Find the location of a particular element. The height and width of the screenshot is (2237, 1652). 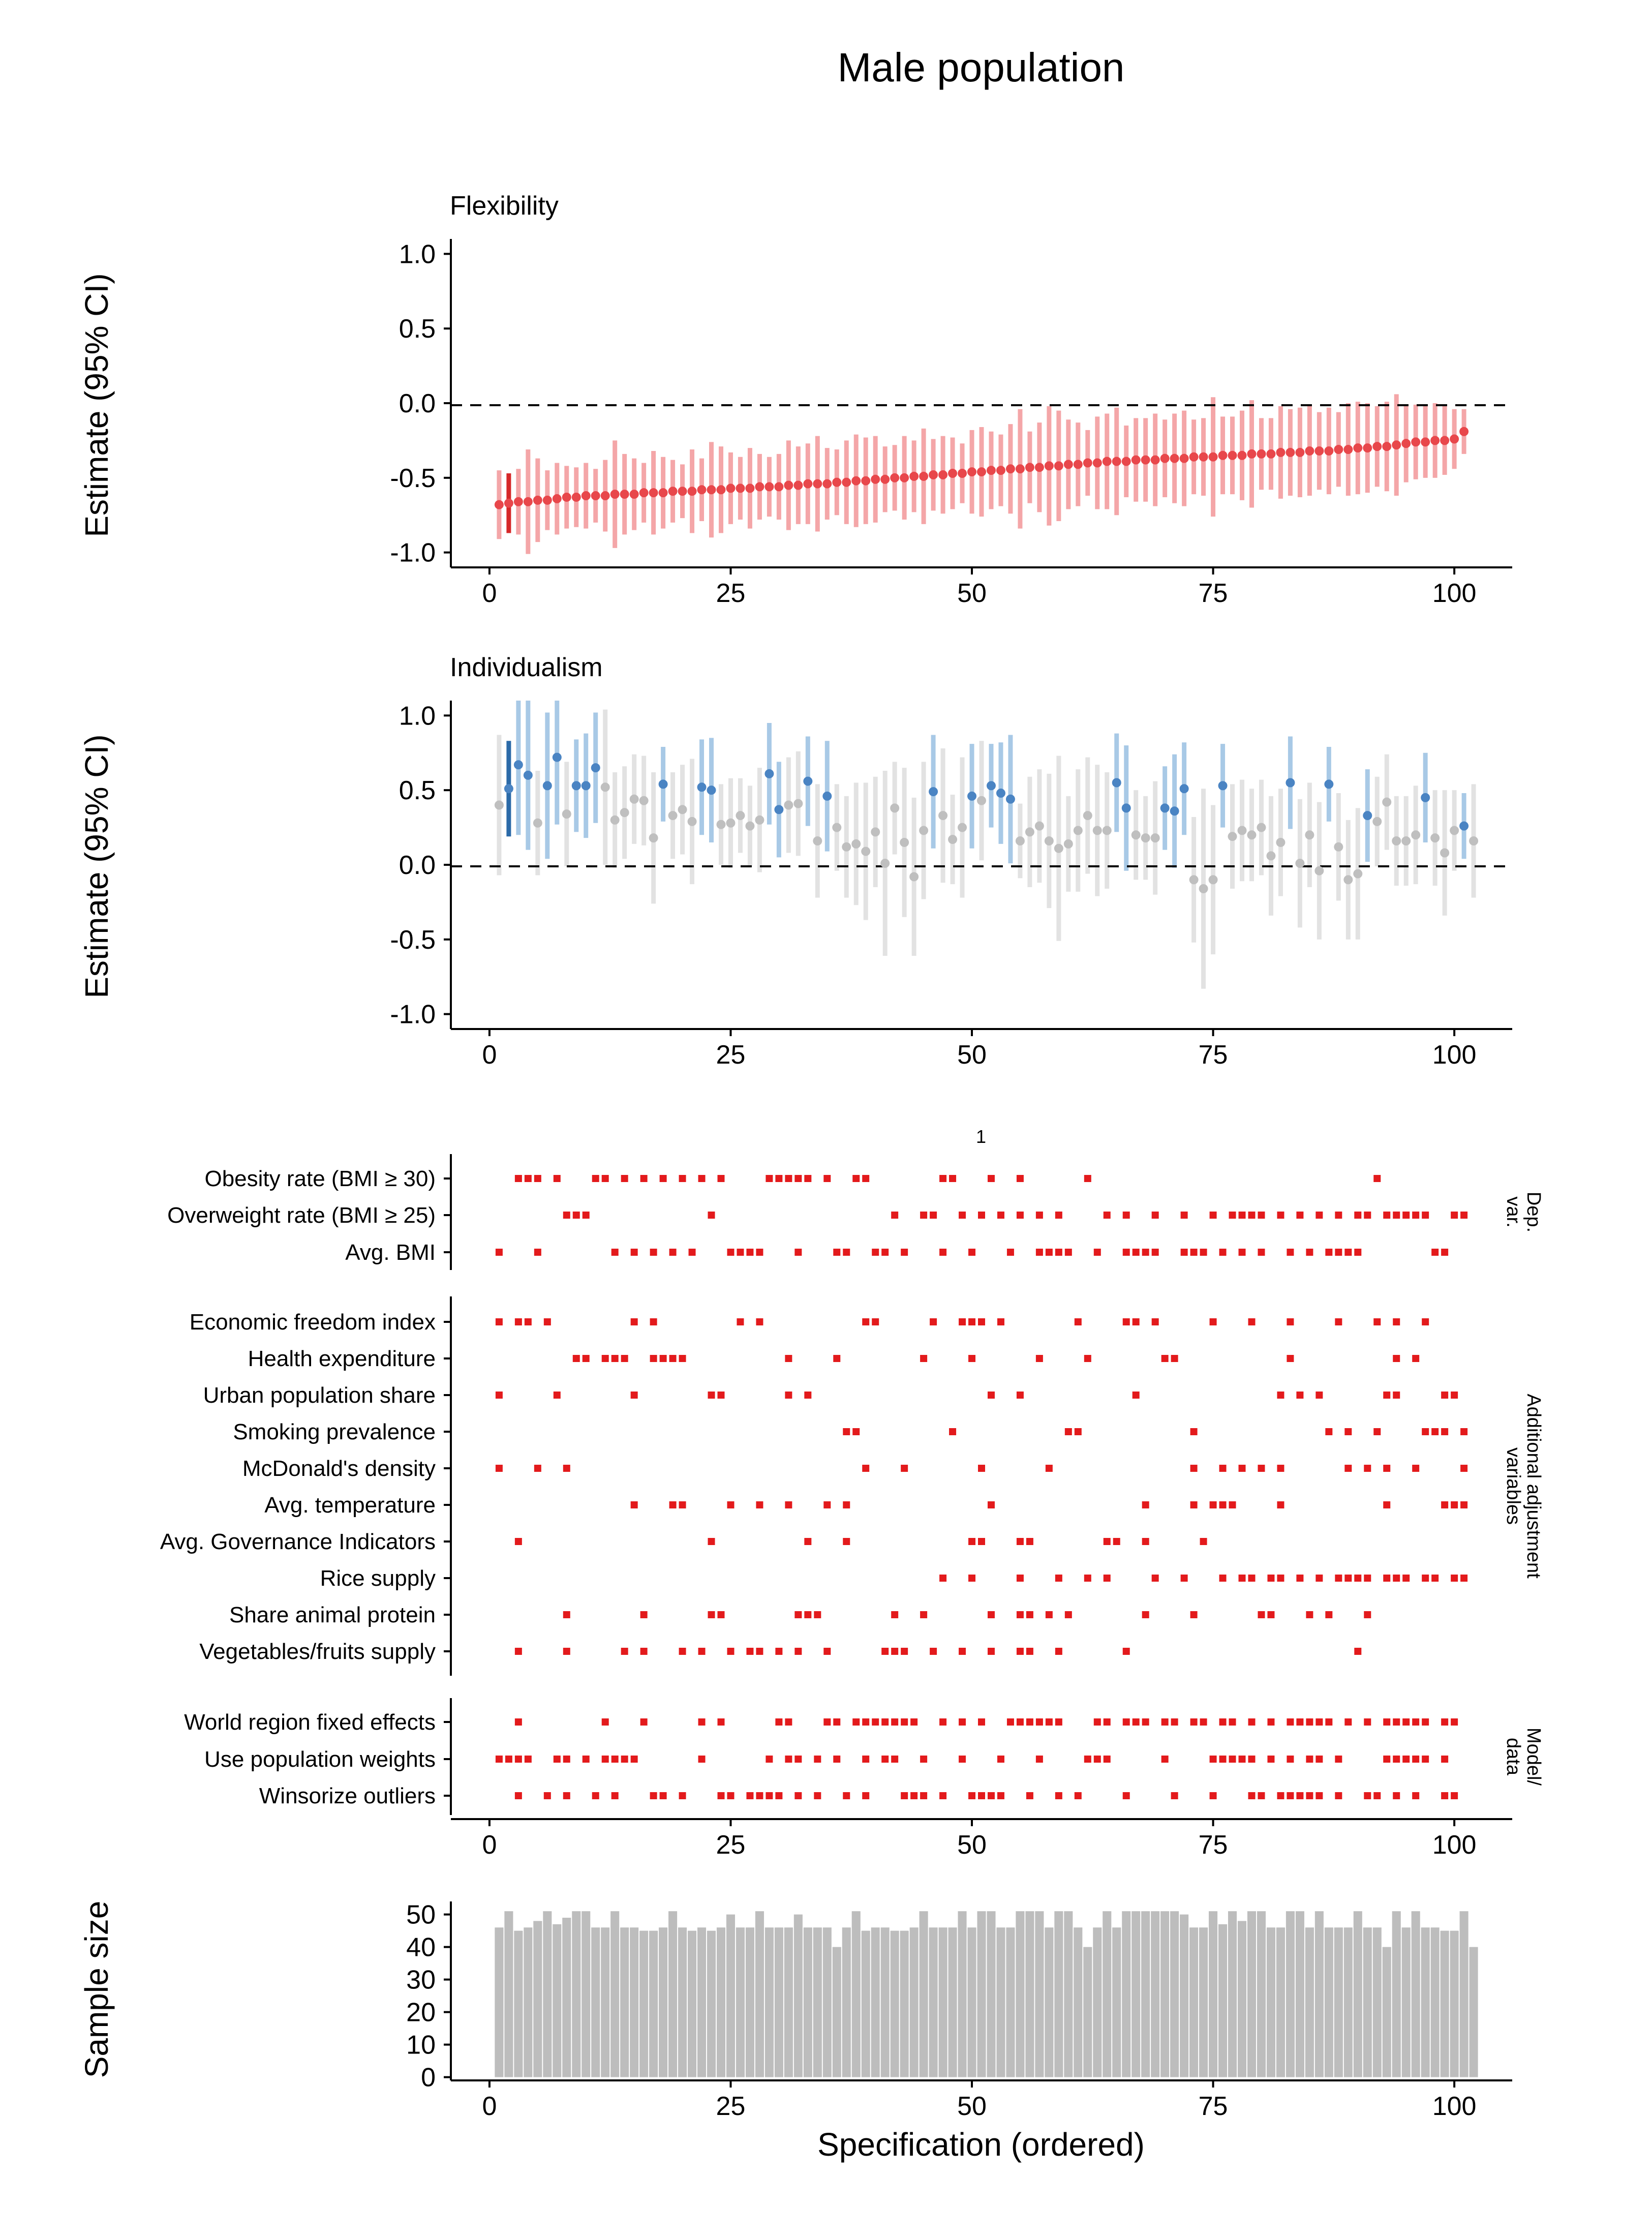

individualism-x-tick-label: 100 is located at coordinates (1455, 1055).